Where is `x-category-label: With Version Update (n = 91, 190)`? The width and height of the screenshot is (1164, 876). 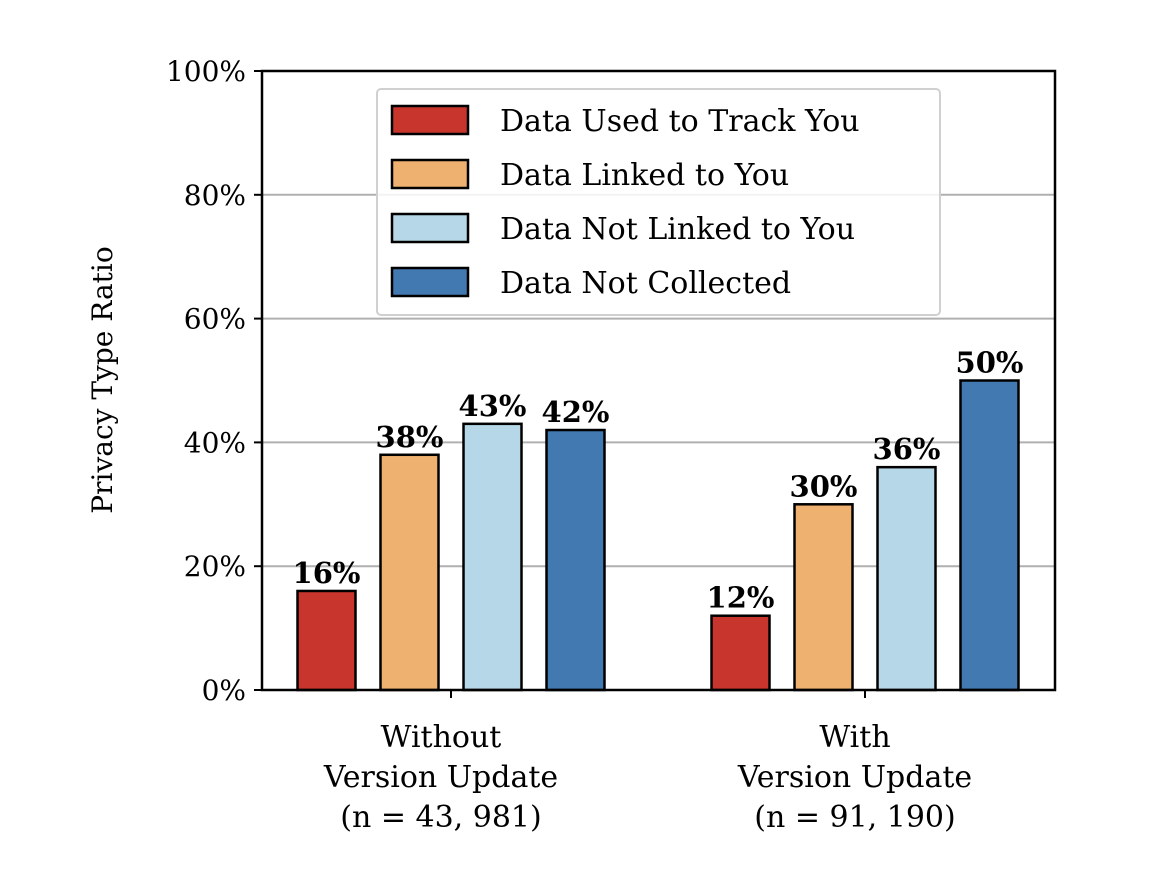
x-category-label: With Version Update (n = 91, 190) is located at coordinates (854, 777).